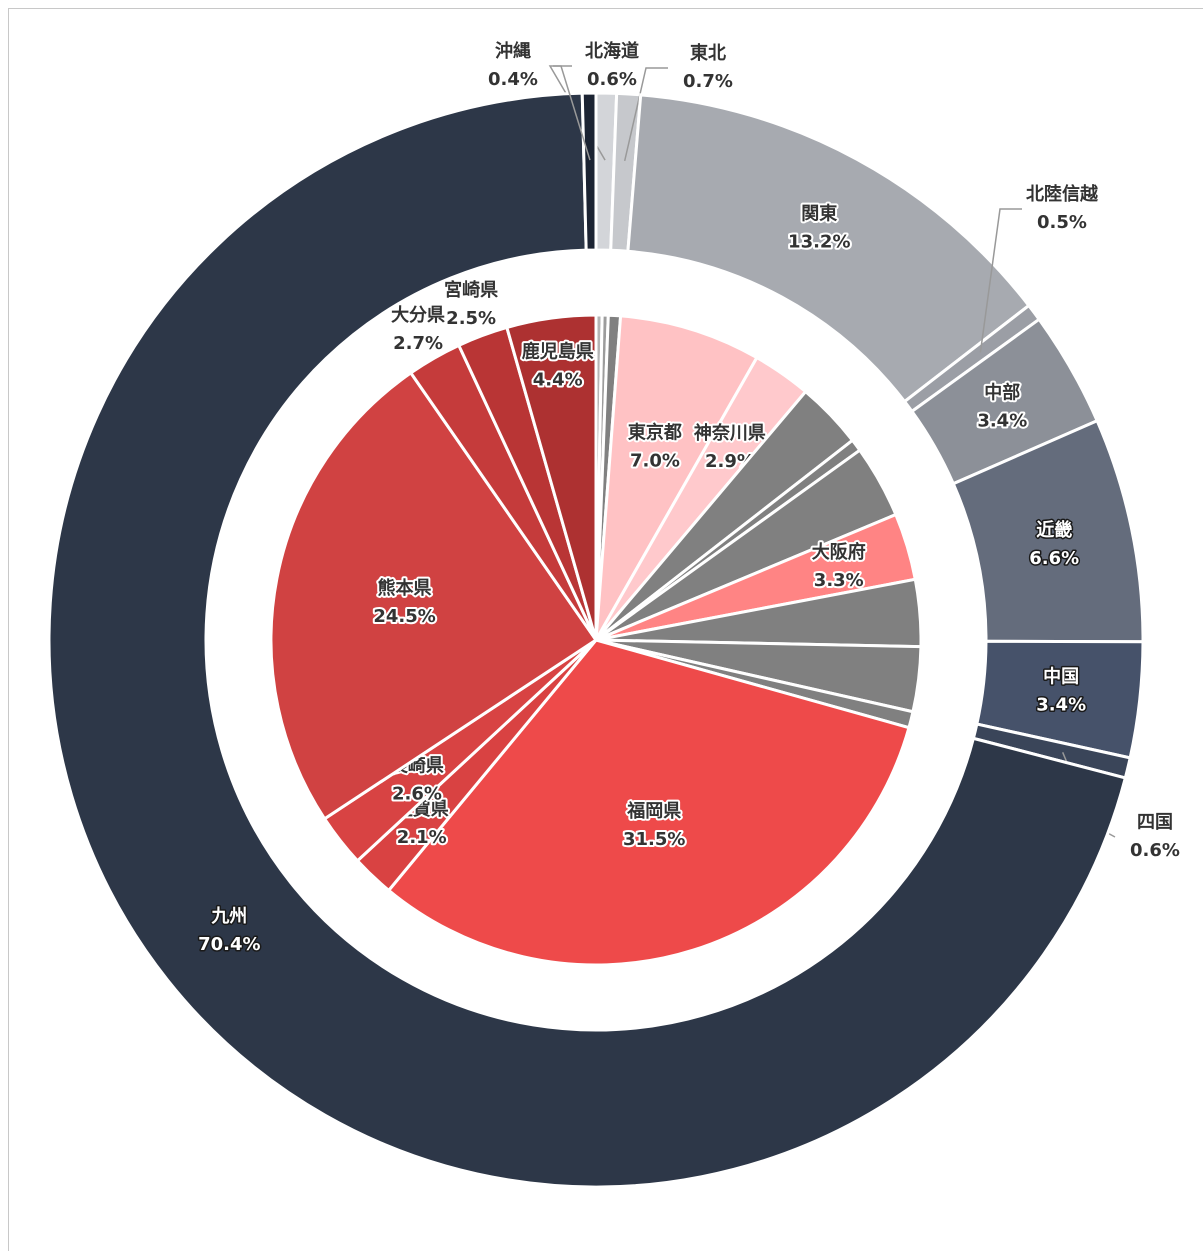 This screenshot has width=1203, height=1251. What do you see at coordinates (708, 53) in the screenshot?
I see `slice-label: 東北` at bounding box center [708, 53].